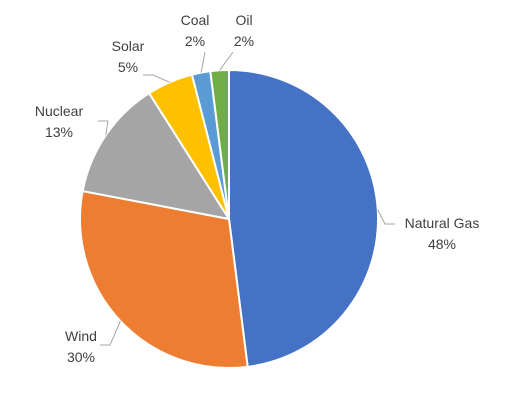  I want to click on slice-value-oil: 2%, so click(244, 41).